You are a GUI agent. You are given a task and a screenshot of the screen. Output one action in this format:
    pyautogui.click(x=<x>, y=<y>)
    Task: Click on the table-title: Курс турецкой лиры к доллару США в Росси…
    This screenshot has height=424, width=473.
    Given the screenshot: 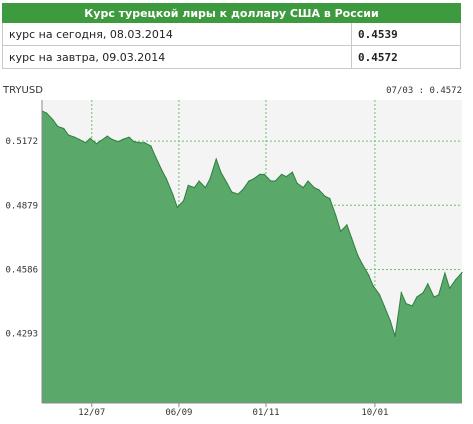 What is the action you would take?
    pyautogui.click(x=231, y=13)
    